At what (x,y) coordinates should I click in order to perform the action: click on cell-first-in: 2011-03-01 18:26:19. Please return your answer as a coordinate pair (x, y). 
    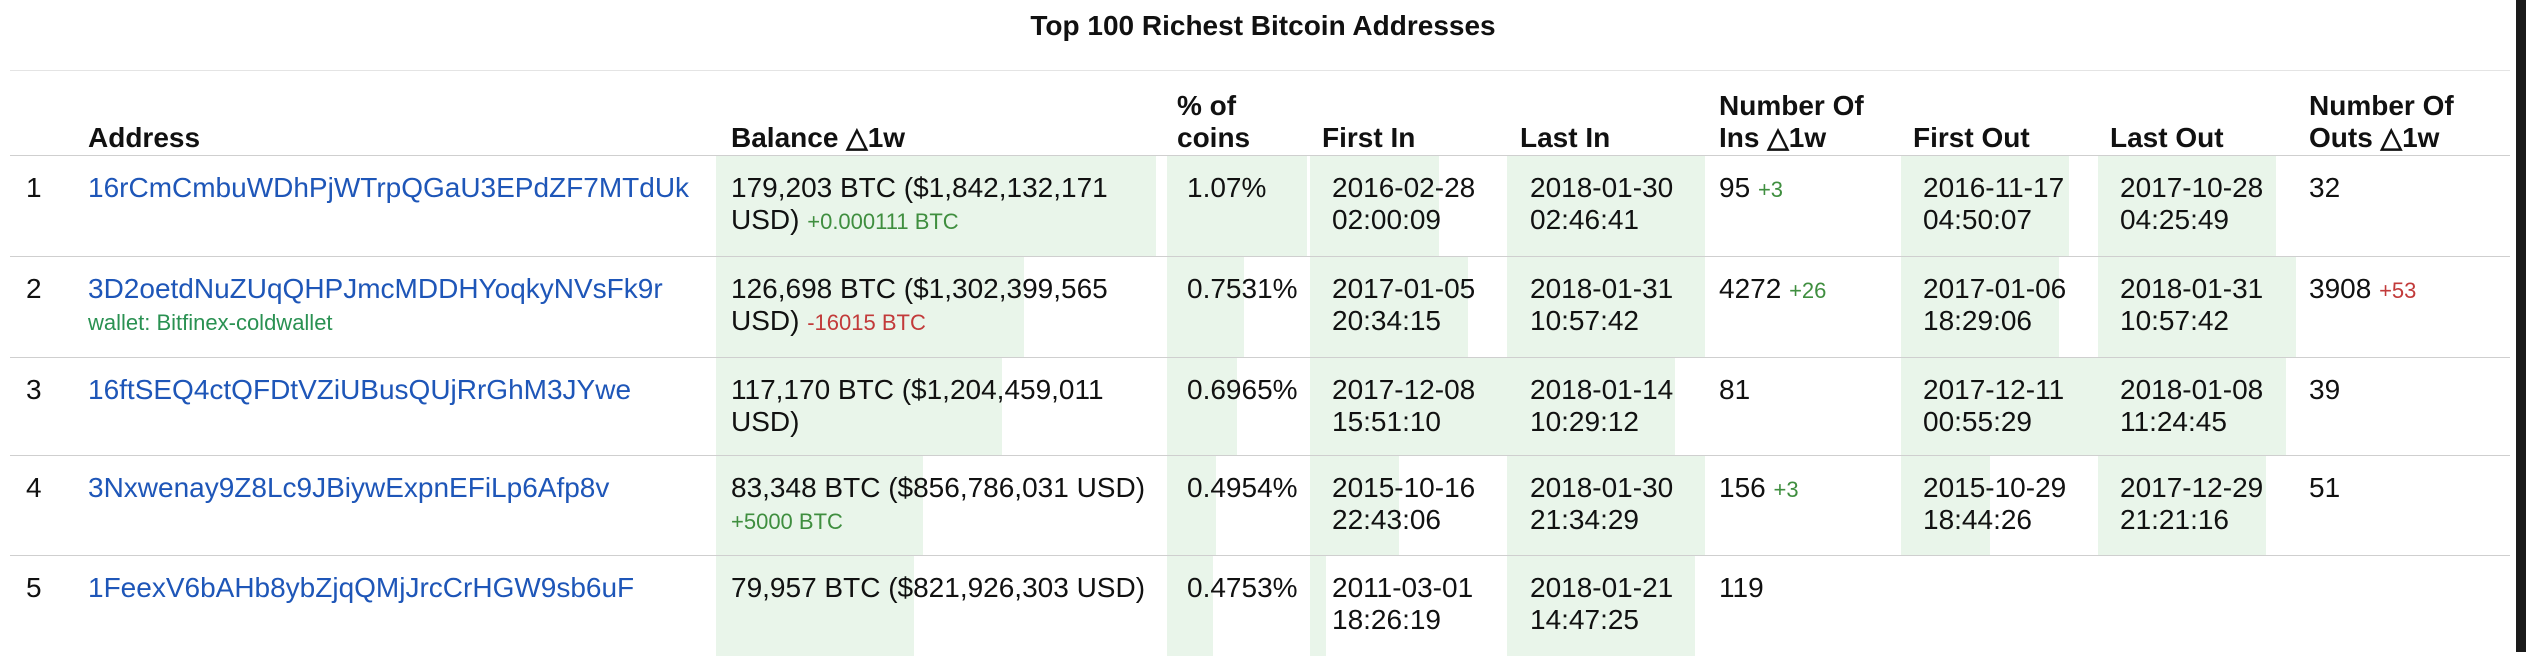
    Looking at the image, I should click on (1409, 606).